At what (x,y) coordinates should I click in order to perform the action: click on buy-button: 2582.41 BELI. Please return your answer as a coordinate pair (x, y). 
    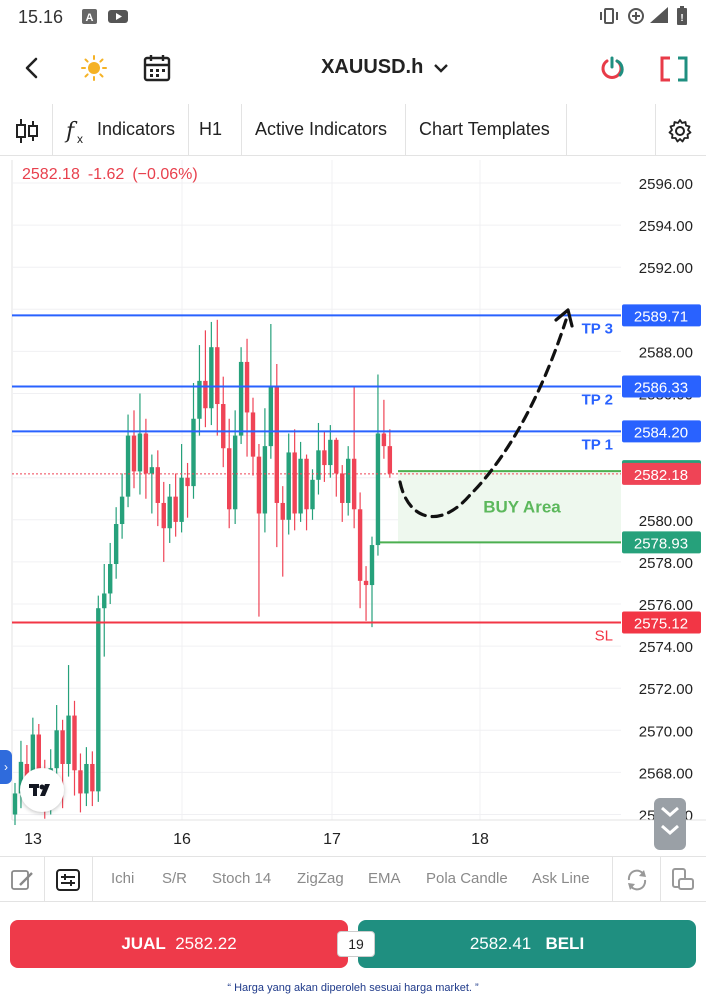
    Looking at the image, I should click on (527, 944).